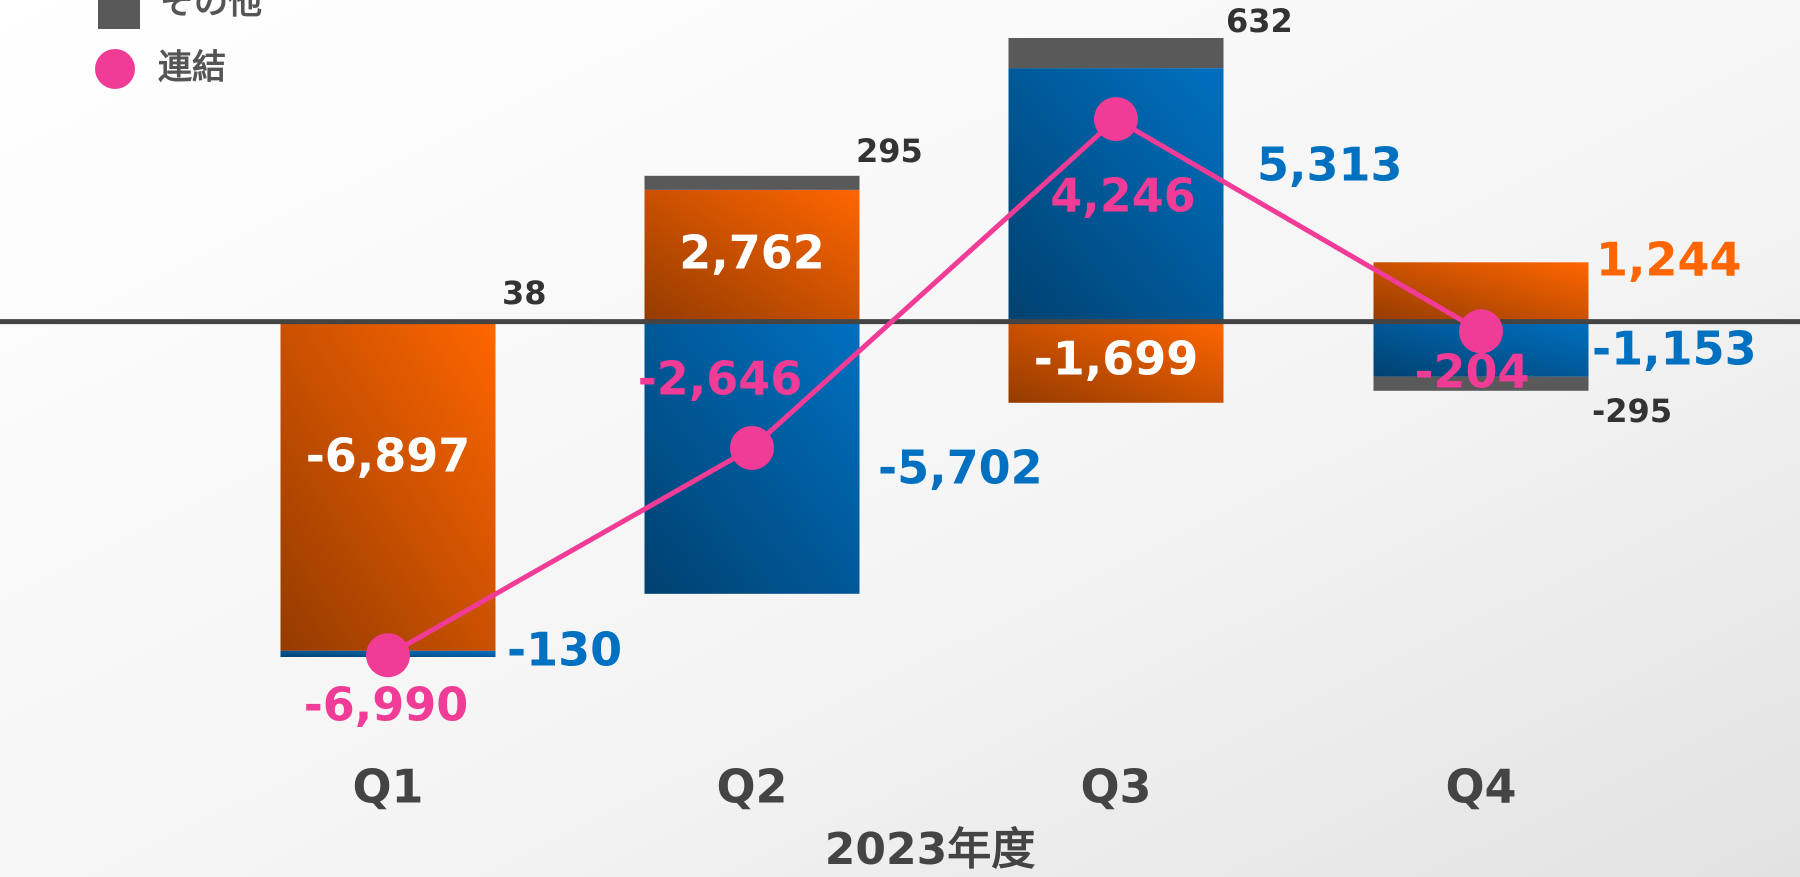 Image resolution: width=1800 pixels, height=877 pixels. I want to click on value-label: -1,699, so click(1116, 359).